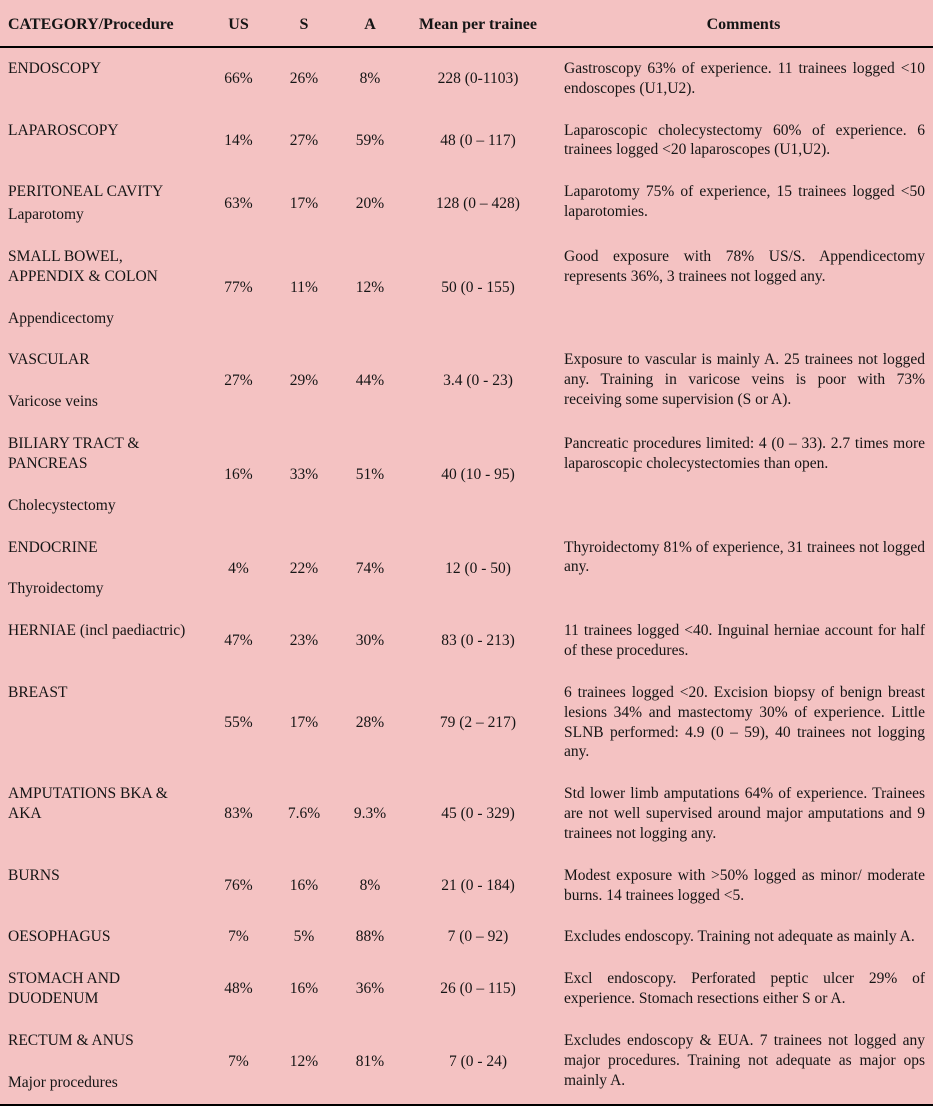  What do you see at coordinates (103, 474) in the screenshot?
I see `category-cell: BILIARY TRACT & PANCREAS Cholecystectomy` at bounding box center [103, 474].